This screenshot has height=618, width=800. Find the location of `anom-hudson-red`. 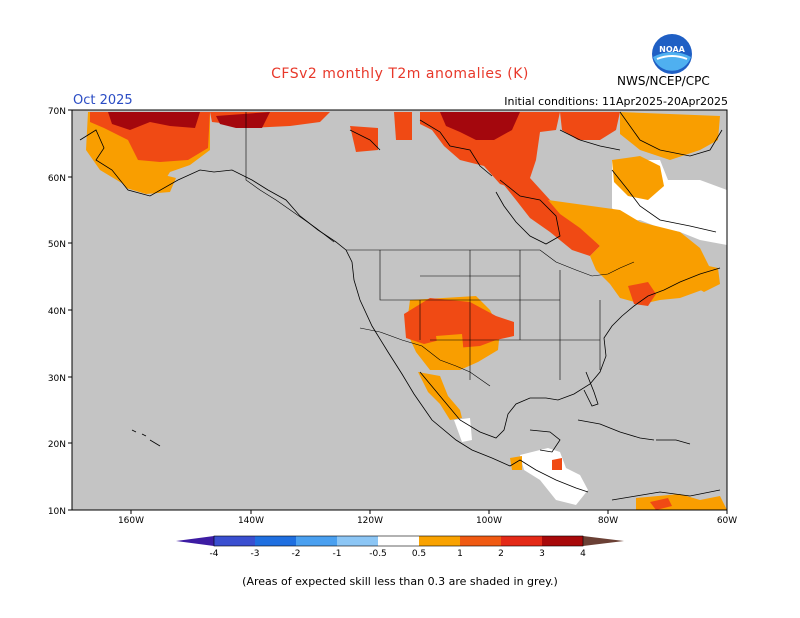

anom-hudson-red is located at coordinates (550, 217).